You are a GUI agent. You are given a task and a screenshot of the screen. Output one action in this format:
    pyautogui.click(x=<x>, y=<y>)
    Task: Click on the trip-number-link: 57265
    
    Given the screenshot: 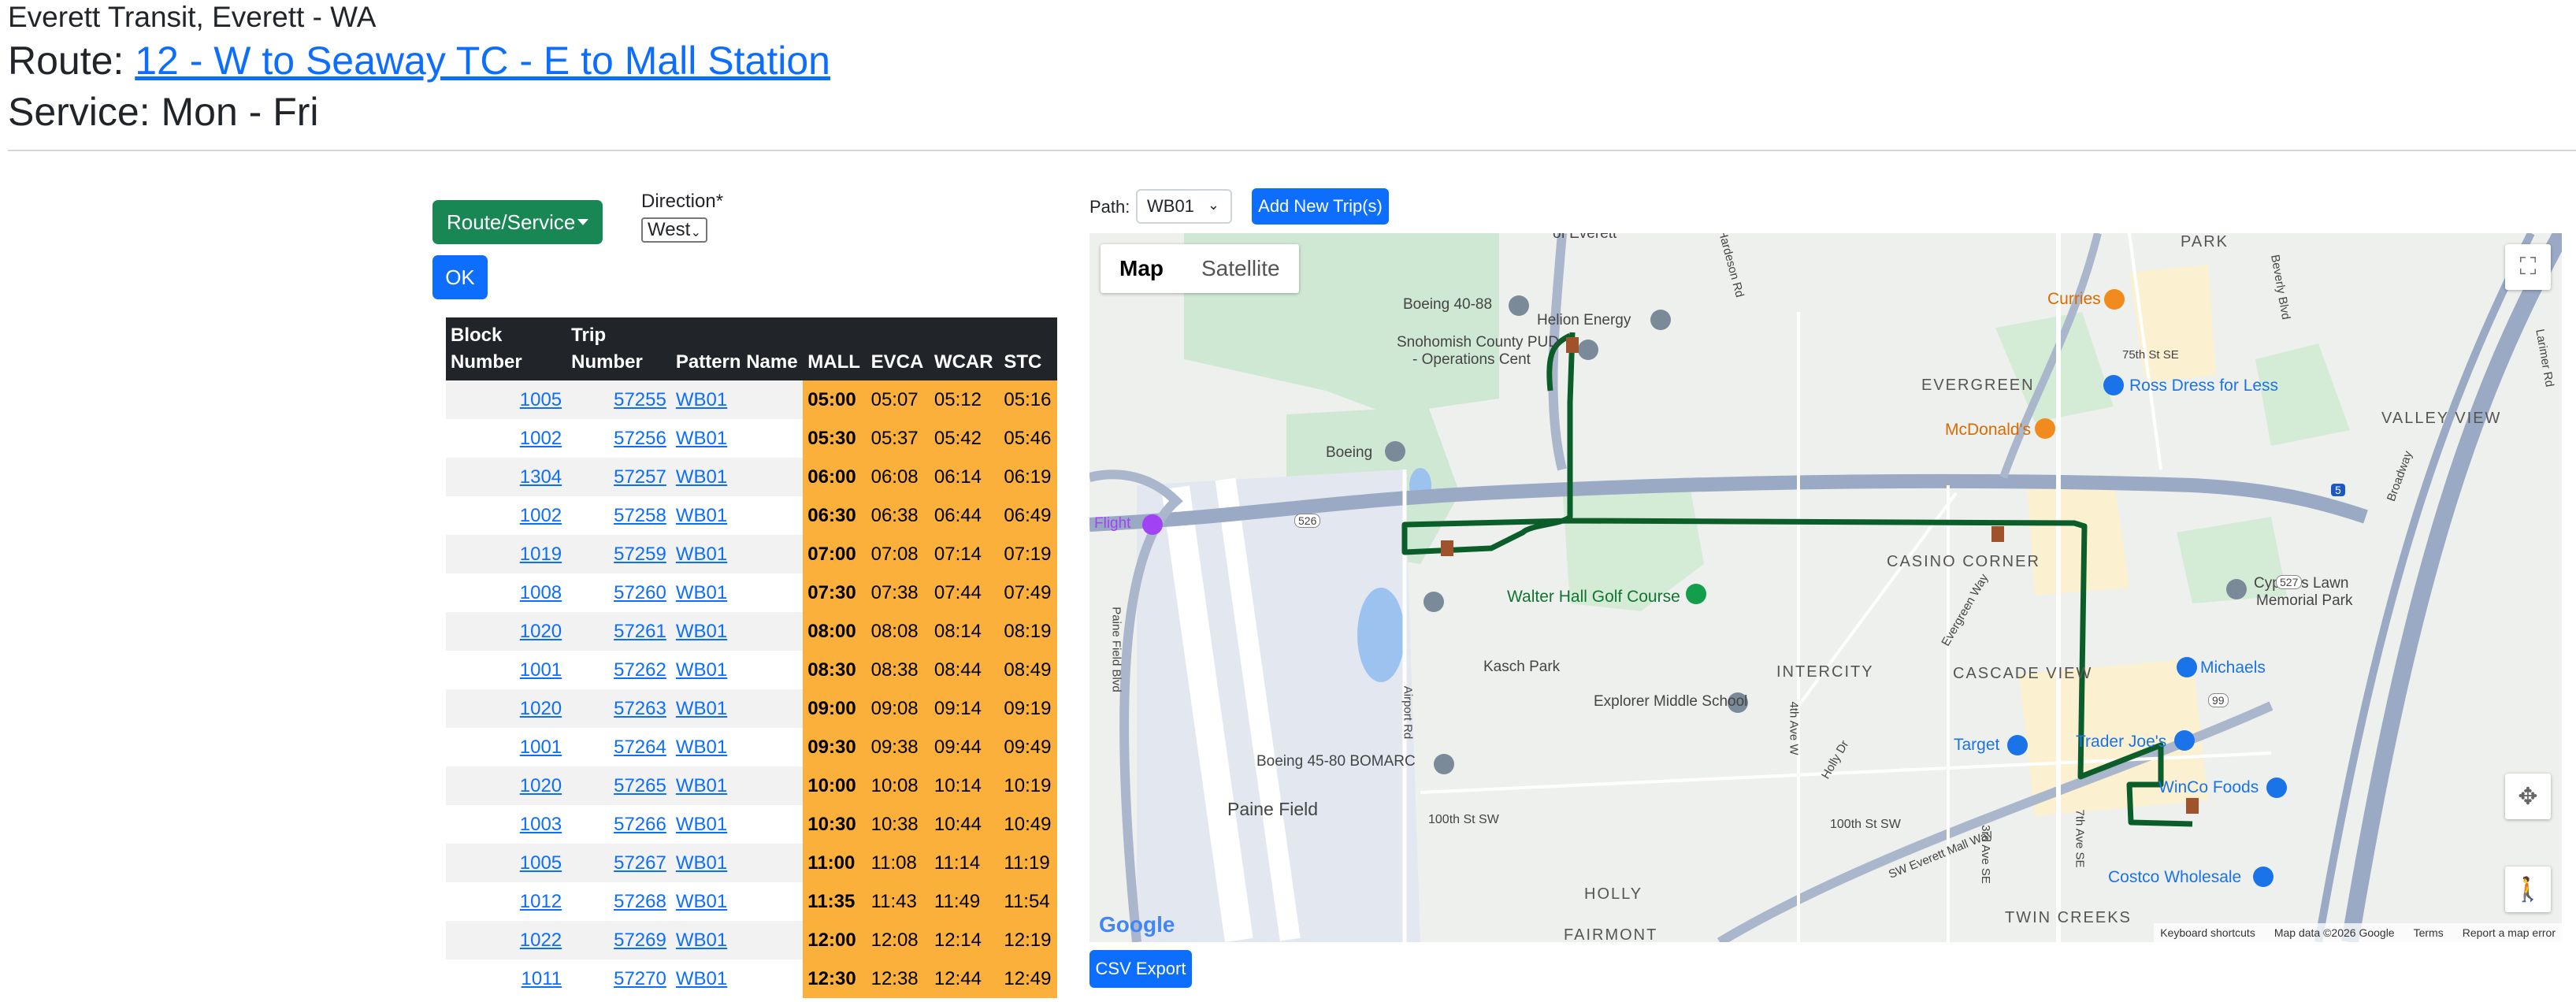 What is the action you would take?
    pyautogui.click(x=640, y=785)
    